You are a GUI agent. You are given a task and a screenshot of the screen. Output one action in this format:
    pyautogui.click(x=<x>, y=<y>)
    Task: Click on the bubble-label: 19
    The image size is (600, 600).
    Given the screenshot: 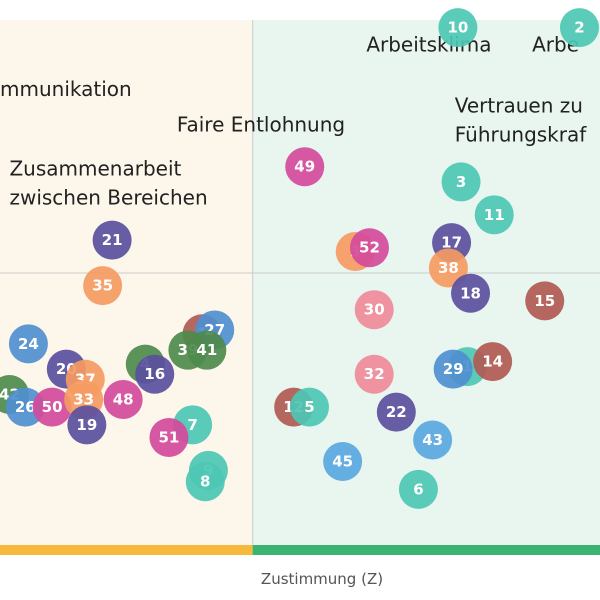 What is the action you would take?
    pyautogui.click(x=86, y=425)
    